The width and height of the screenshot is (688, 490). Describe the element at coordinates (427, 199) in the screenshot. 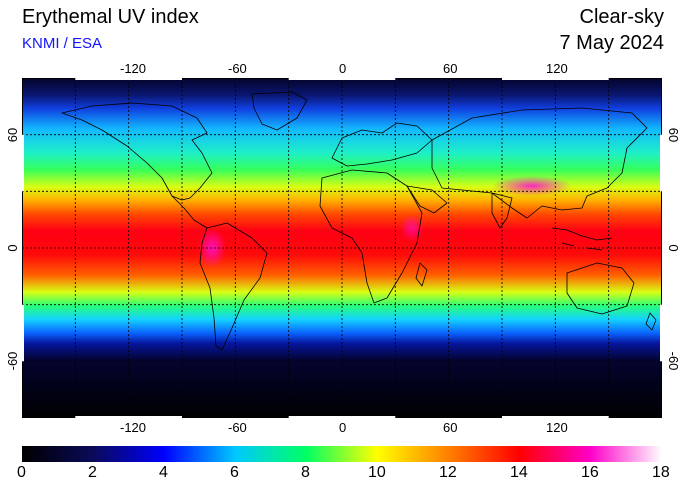

I see `arabia-coast` at that location.